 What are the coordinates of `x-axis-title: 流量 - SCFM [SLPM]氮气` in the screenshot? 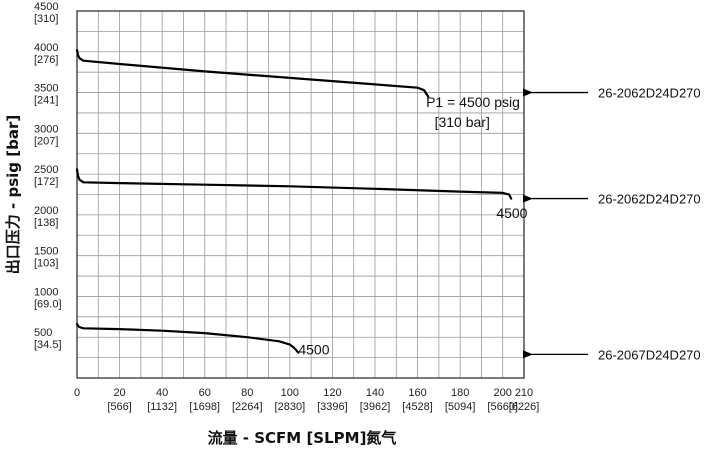 It's located at (302, 438).